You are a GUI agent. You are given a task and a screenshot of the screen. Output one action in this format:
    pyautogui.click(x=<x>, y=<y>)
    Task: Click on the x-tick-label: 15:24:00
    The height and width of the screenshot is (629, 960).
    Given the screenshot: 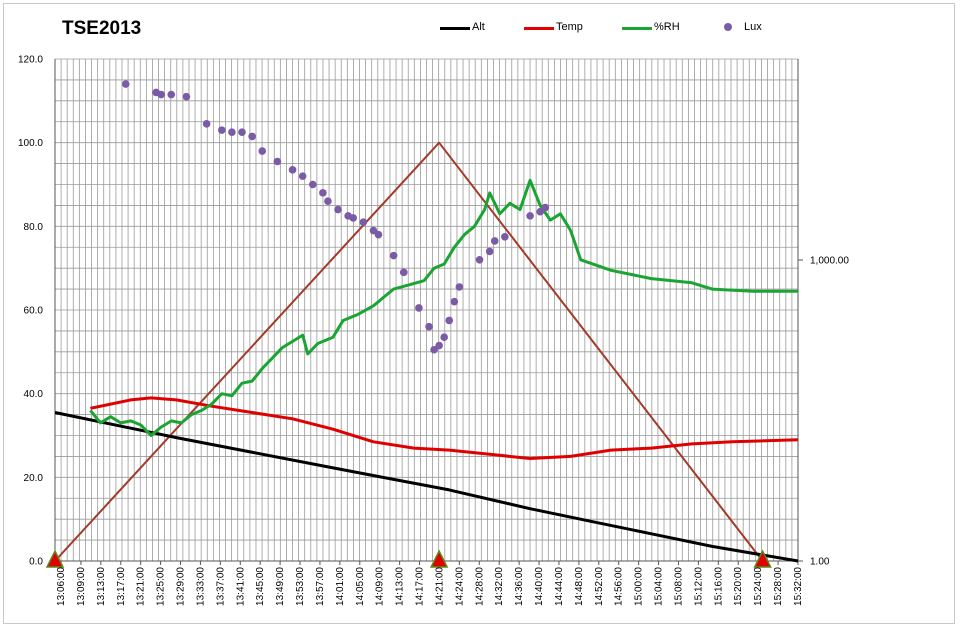 What is the action you would take?
    pyautogui.click(x=758, y=586)
    